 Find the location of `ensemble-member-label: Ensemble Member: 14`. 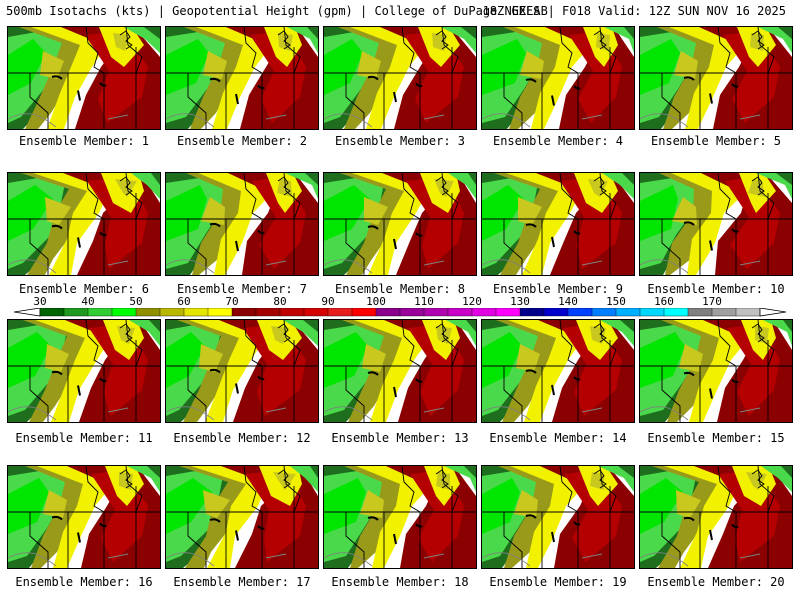

ensemble-member-label: Ensemble Member: 14 is located at coordinates (558, 438).